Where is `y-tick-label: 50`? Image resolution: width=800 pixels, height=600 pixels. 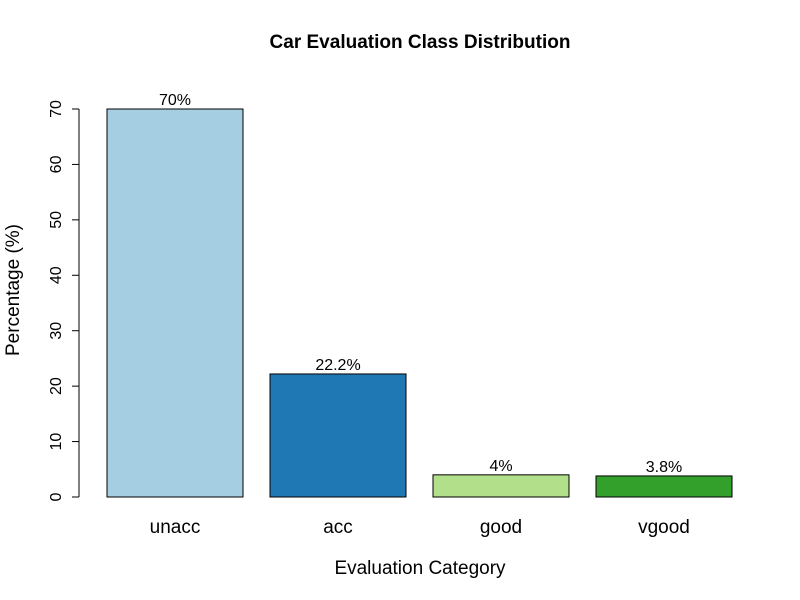 y-tick-label: 50 is located at coordinates (56, 220).